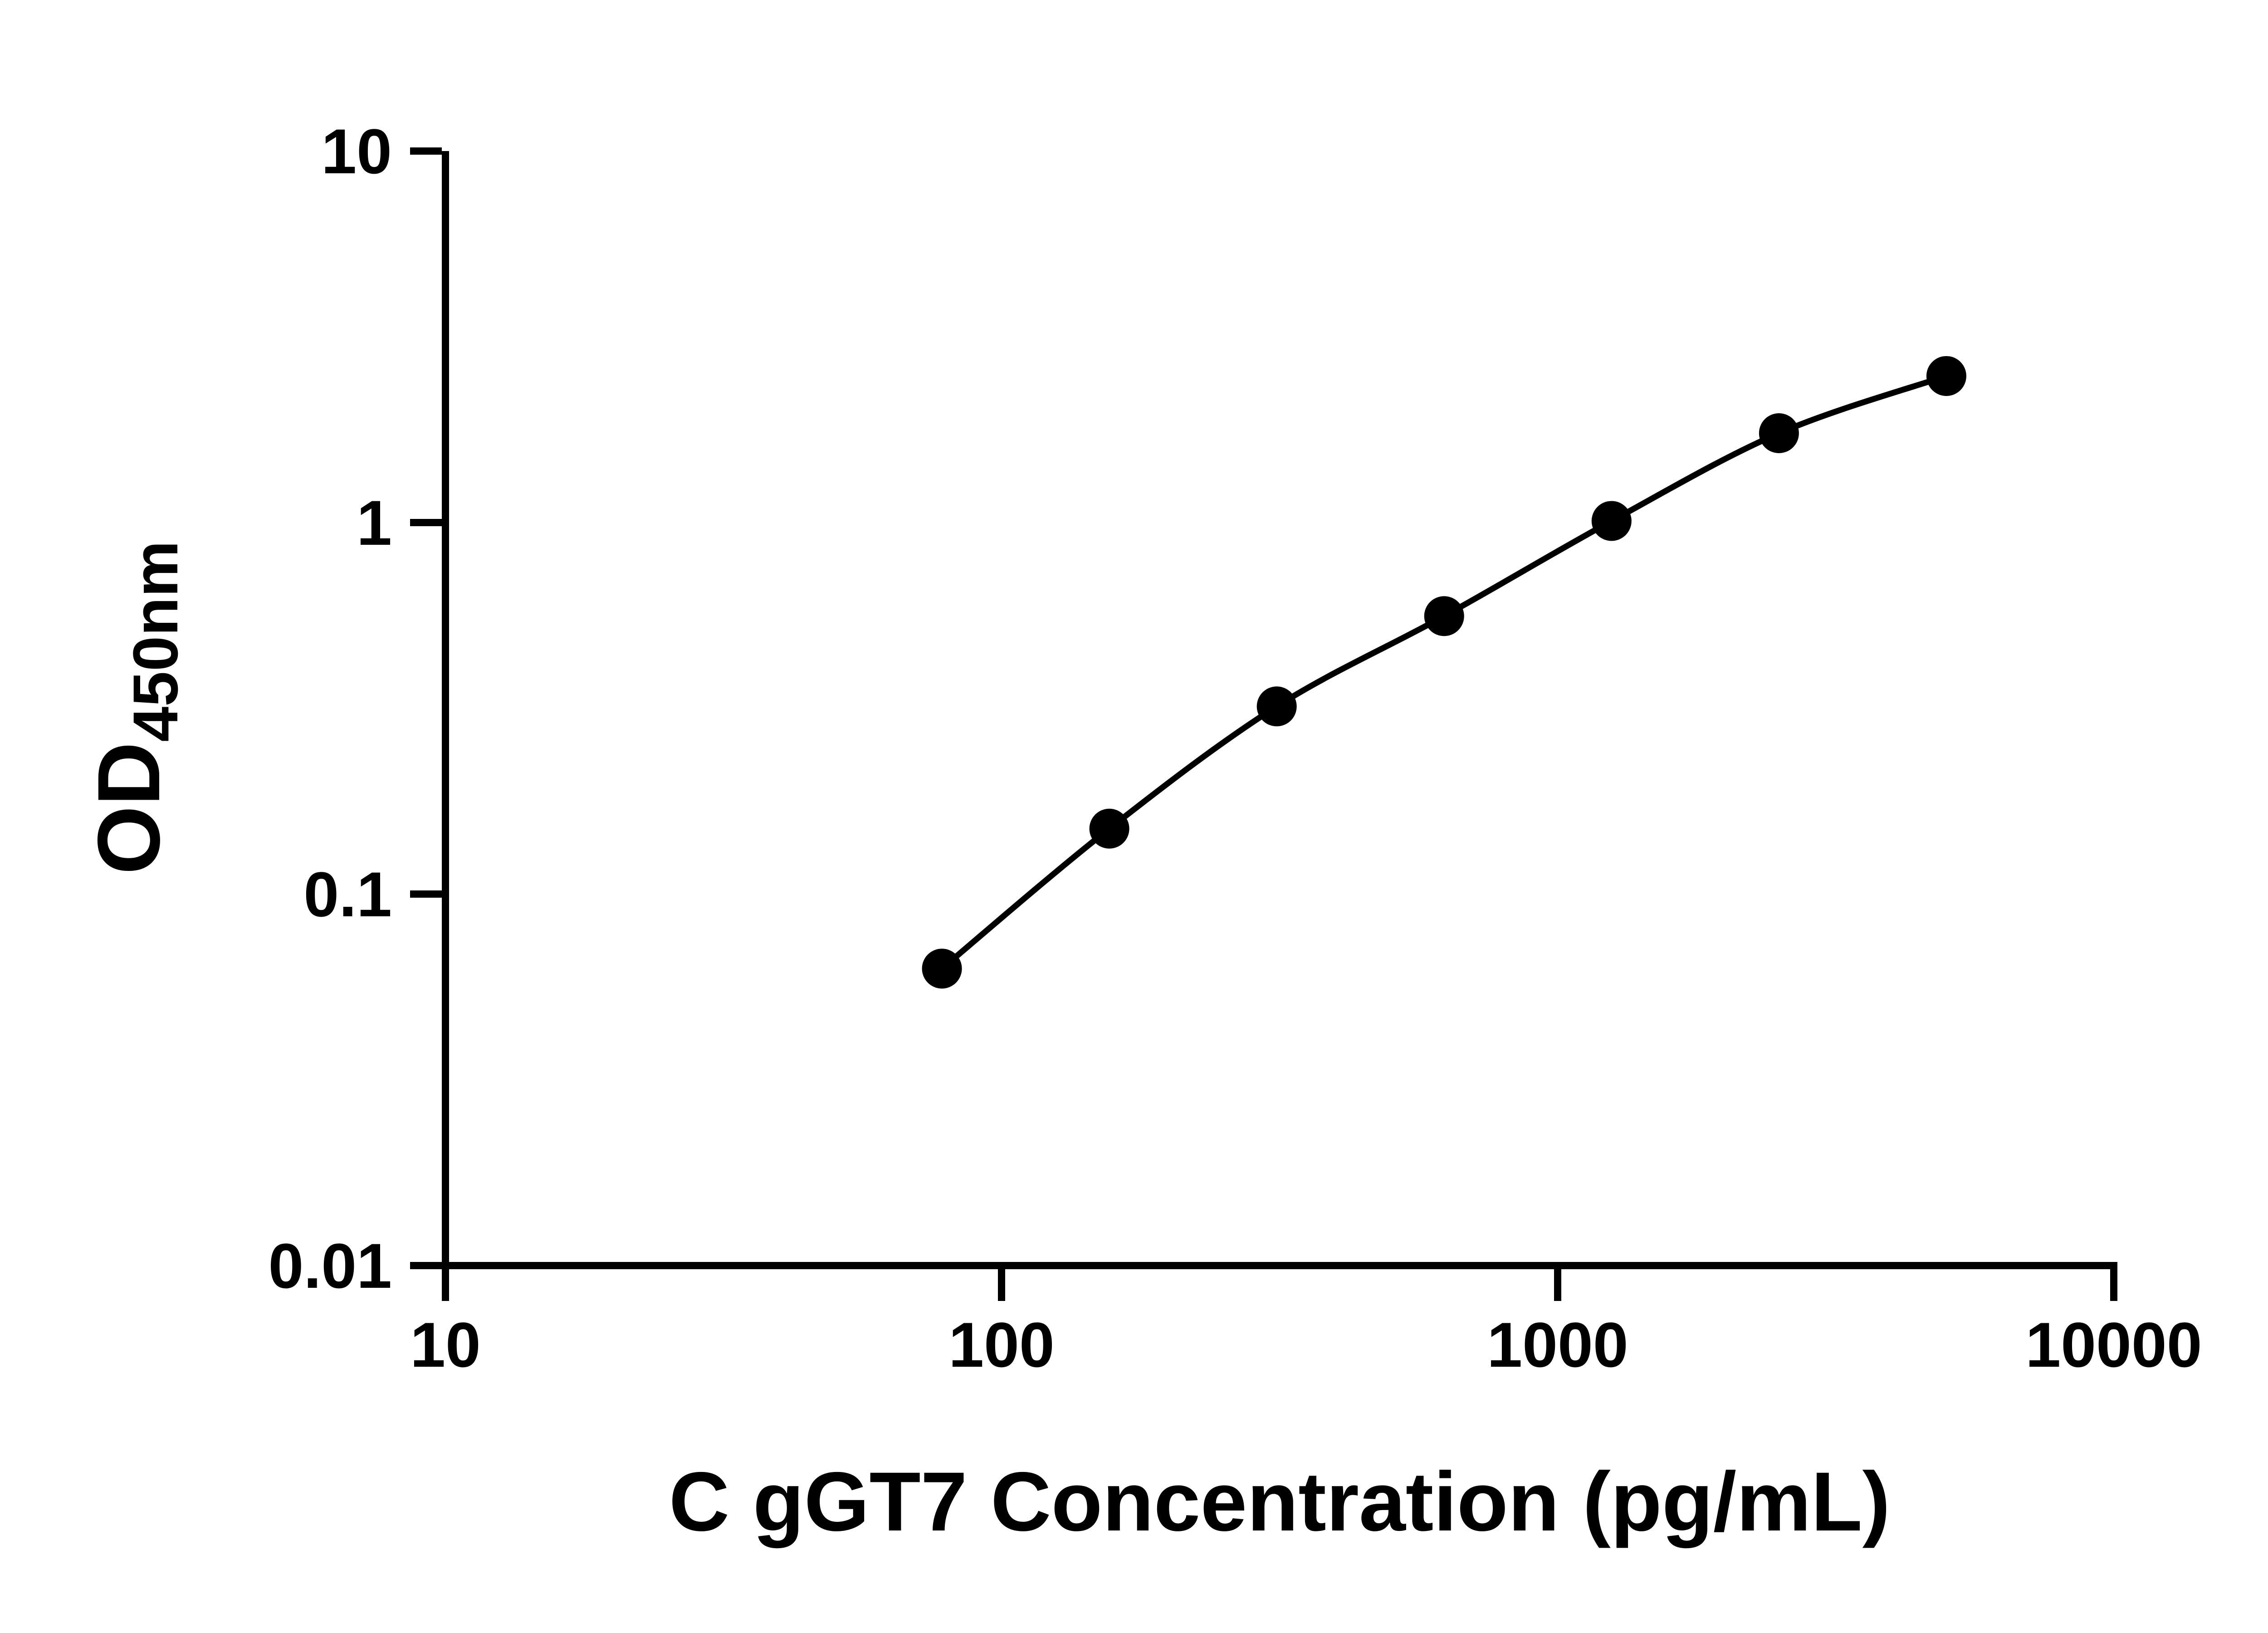  I want to click on x-axis-tick-label: 100, so click(1002, 1344).